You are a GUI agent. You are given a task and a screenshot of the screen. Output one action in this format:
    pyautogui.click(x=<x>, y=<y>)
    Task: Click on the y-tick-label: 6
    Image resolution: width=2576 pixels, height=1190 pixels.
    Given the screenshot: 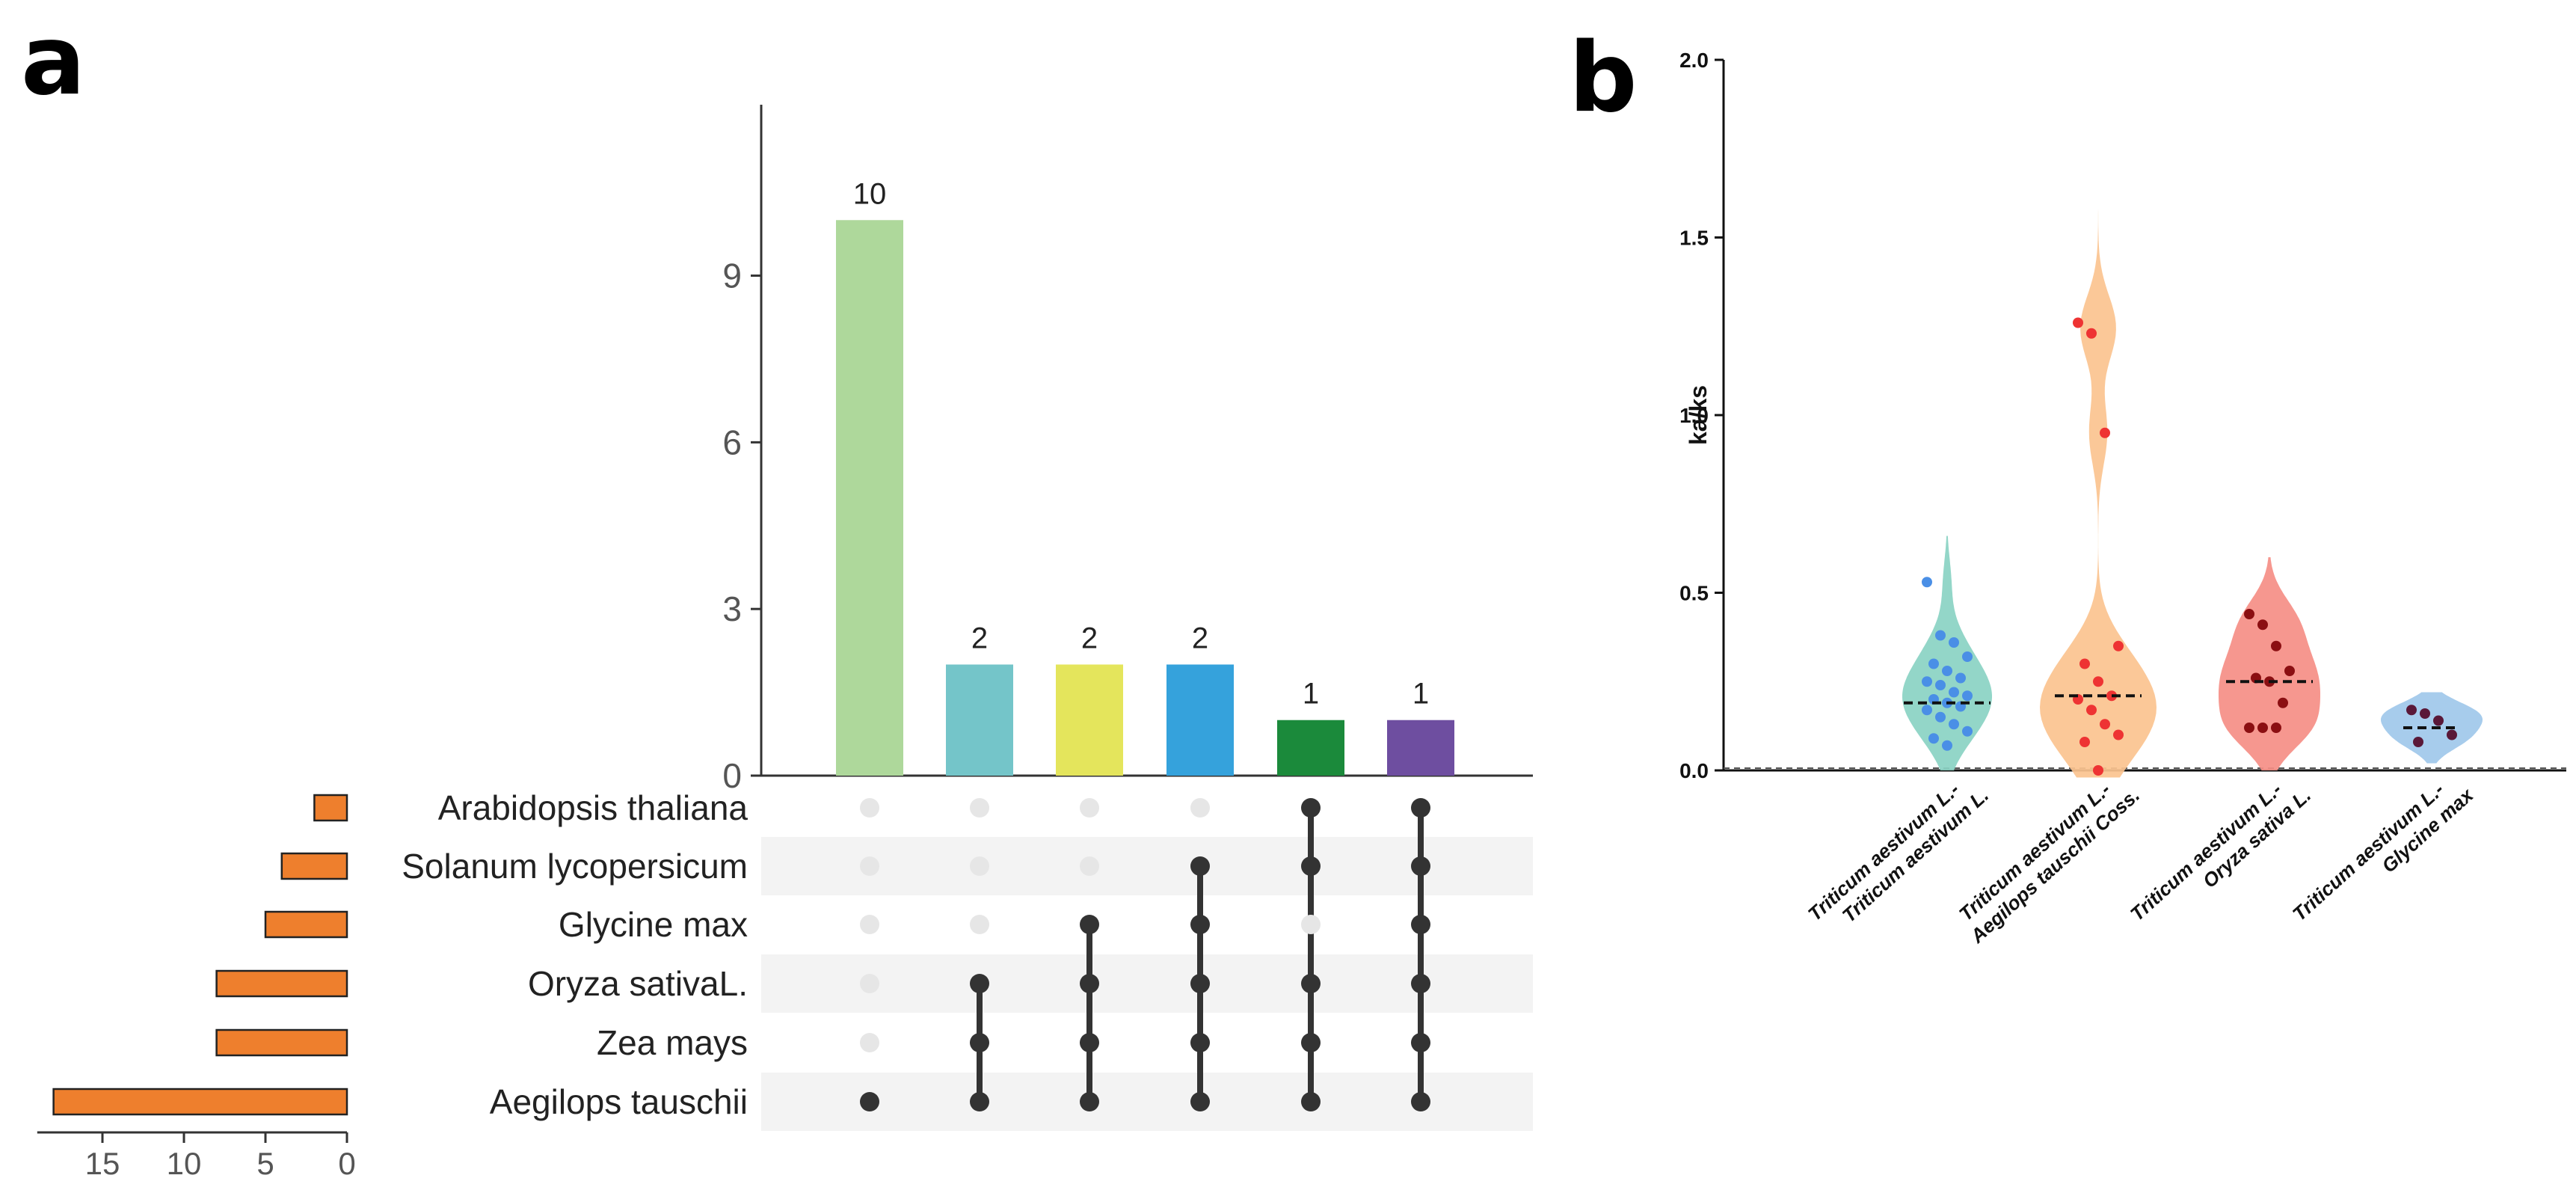 What is the action you would take?
    pyautogui.click(x=732, y=442)
    